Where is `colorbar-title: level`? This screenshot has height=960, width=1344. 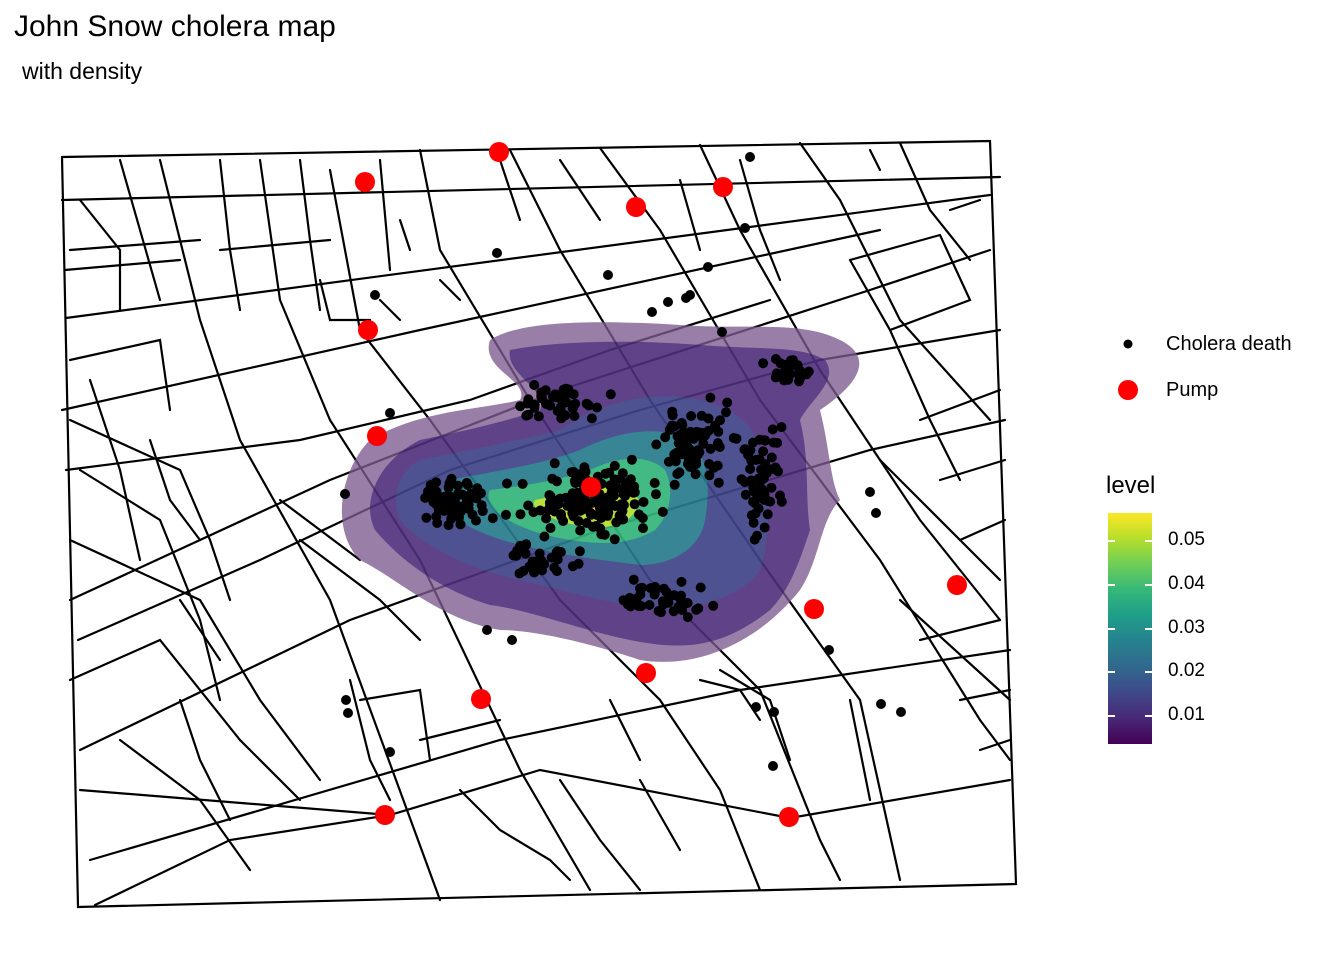
colorbar-title: level is located at coordinates (1131, 485).